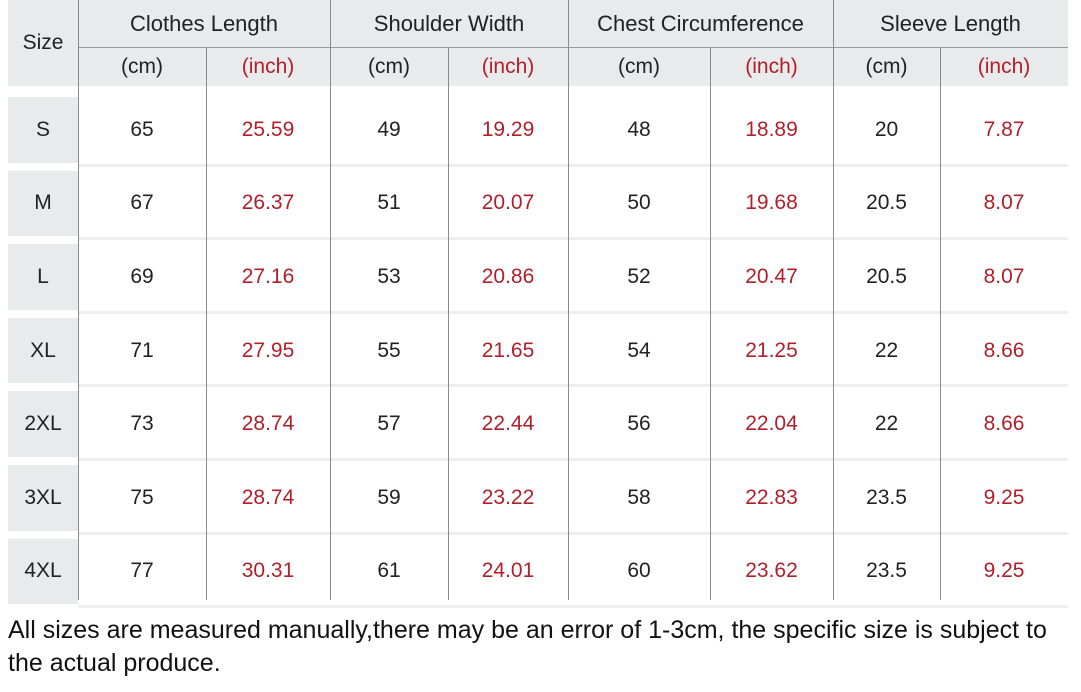 The height and width of the screenshot is (692, 1081). Describe the element at coordinates (43, 43) in the screenshot. I see `size-header: Size` at that location.